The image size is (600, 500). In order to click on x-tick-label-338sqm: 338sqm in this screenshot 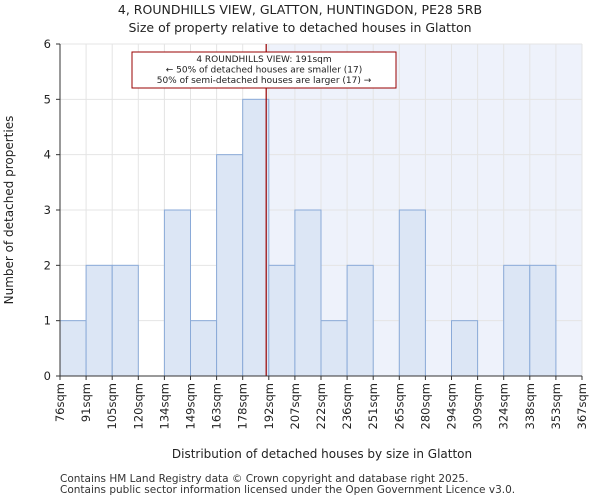, I will do `click(530, 406)`.